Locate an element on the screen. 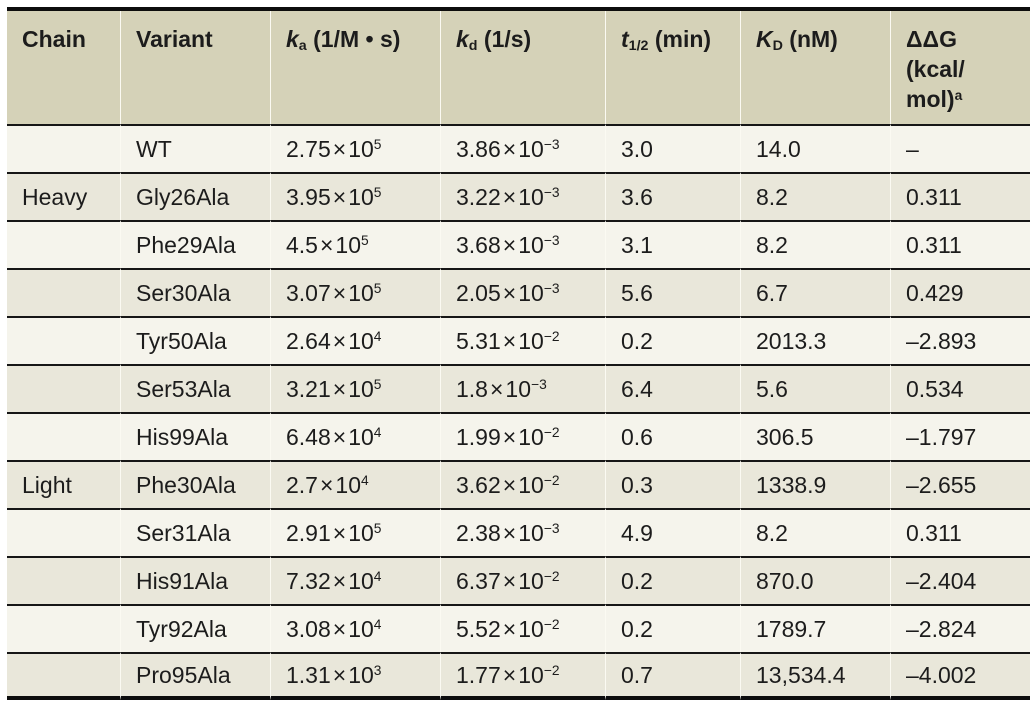 This screenshot has width=1035, height=709. cell-variant: Pro95Ala is located at coordinates (195, 676).